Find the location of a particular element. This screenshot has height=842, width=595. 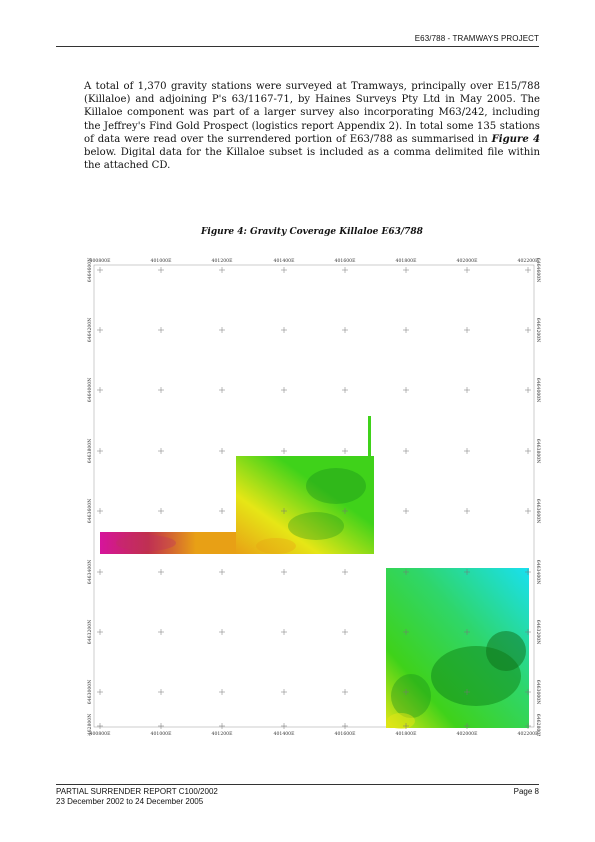

easting-tick-label: 401400E is located at coordinates (284, 261).